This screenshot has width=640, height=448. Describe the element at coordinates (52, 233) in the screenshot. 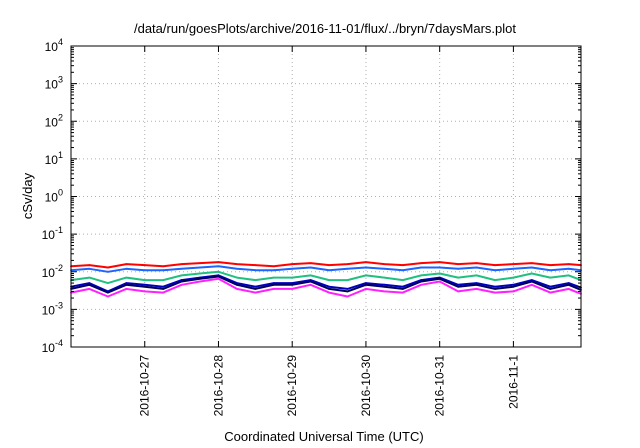

I see `y-tick-label: 10⁻¹` at that location.